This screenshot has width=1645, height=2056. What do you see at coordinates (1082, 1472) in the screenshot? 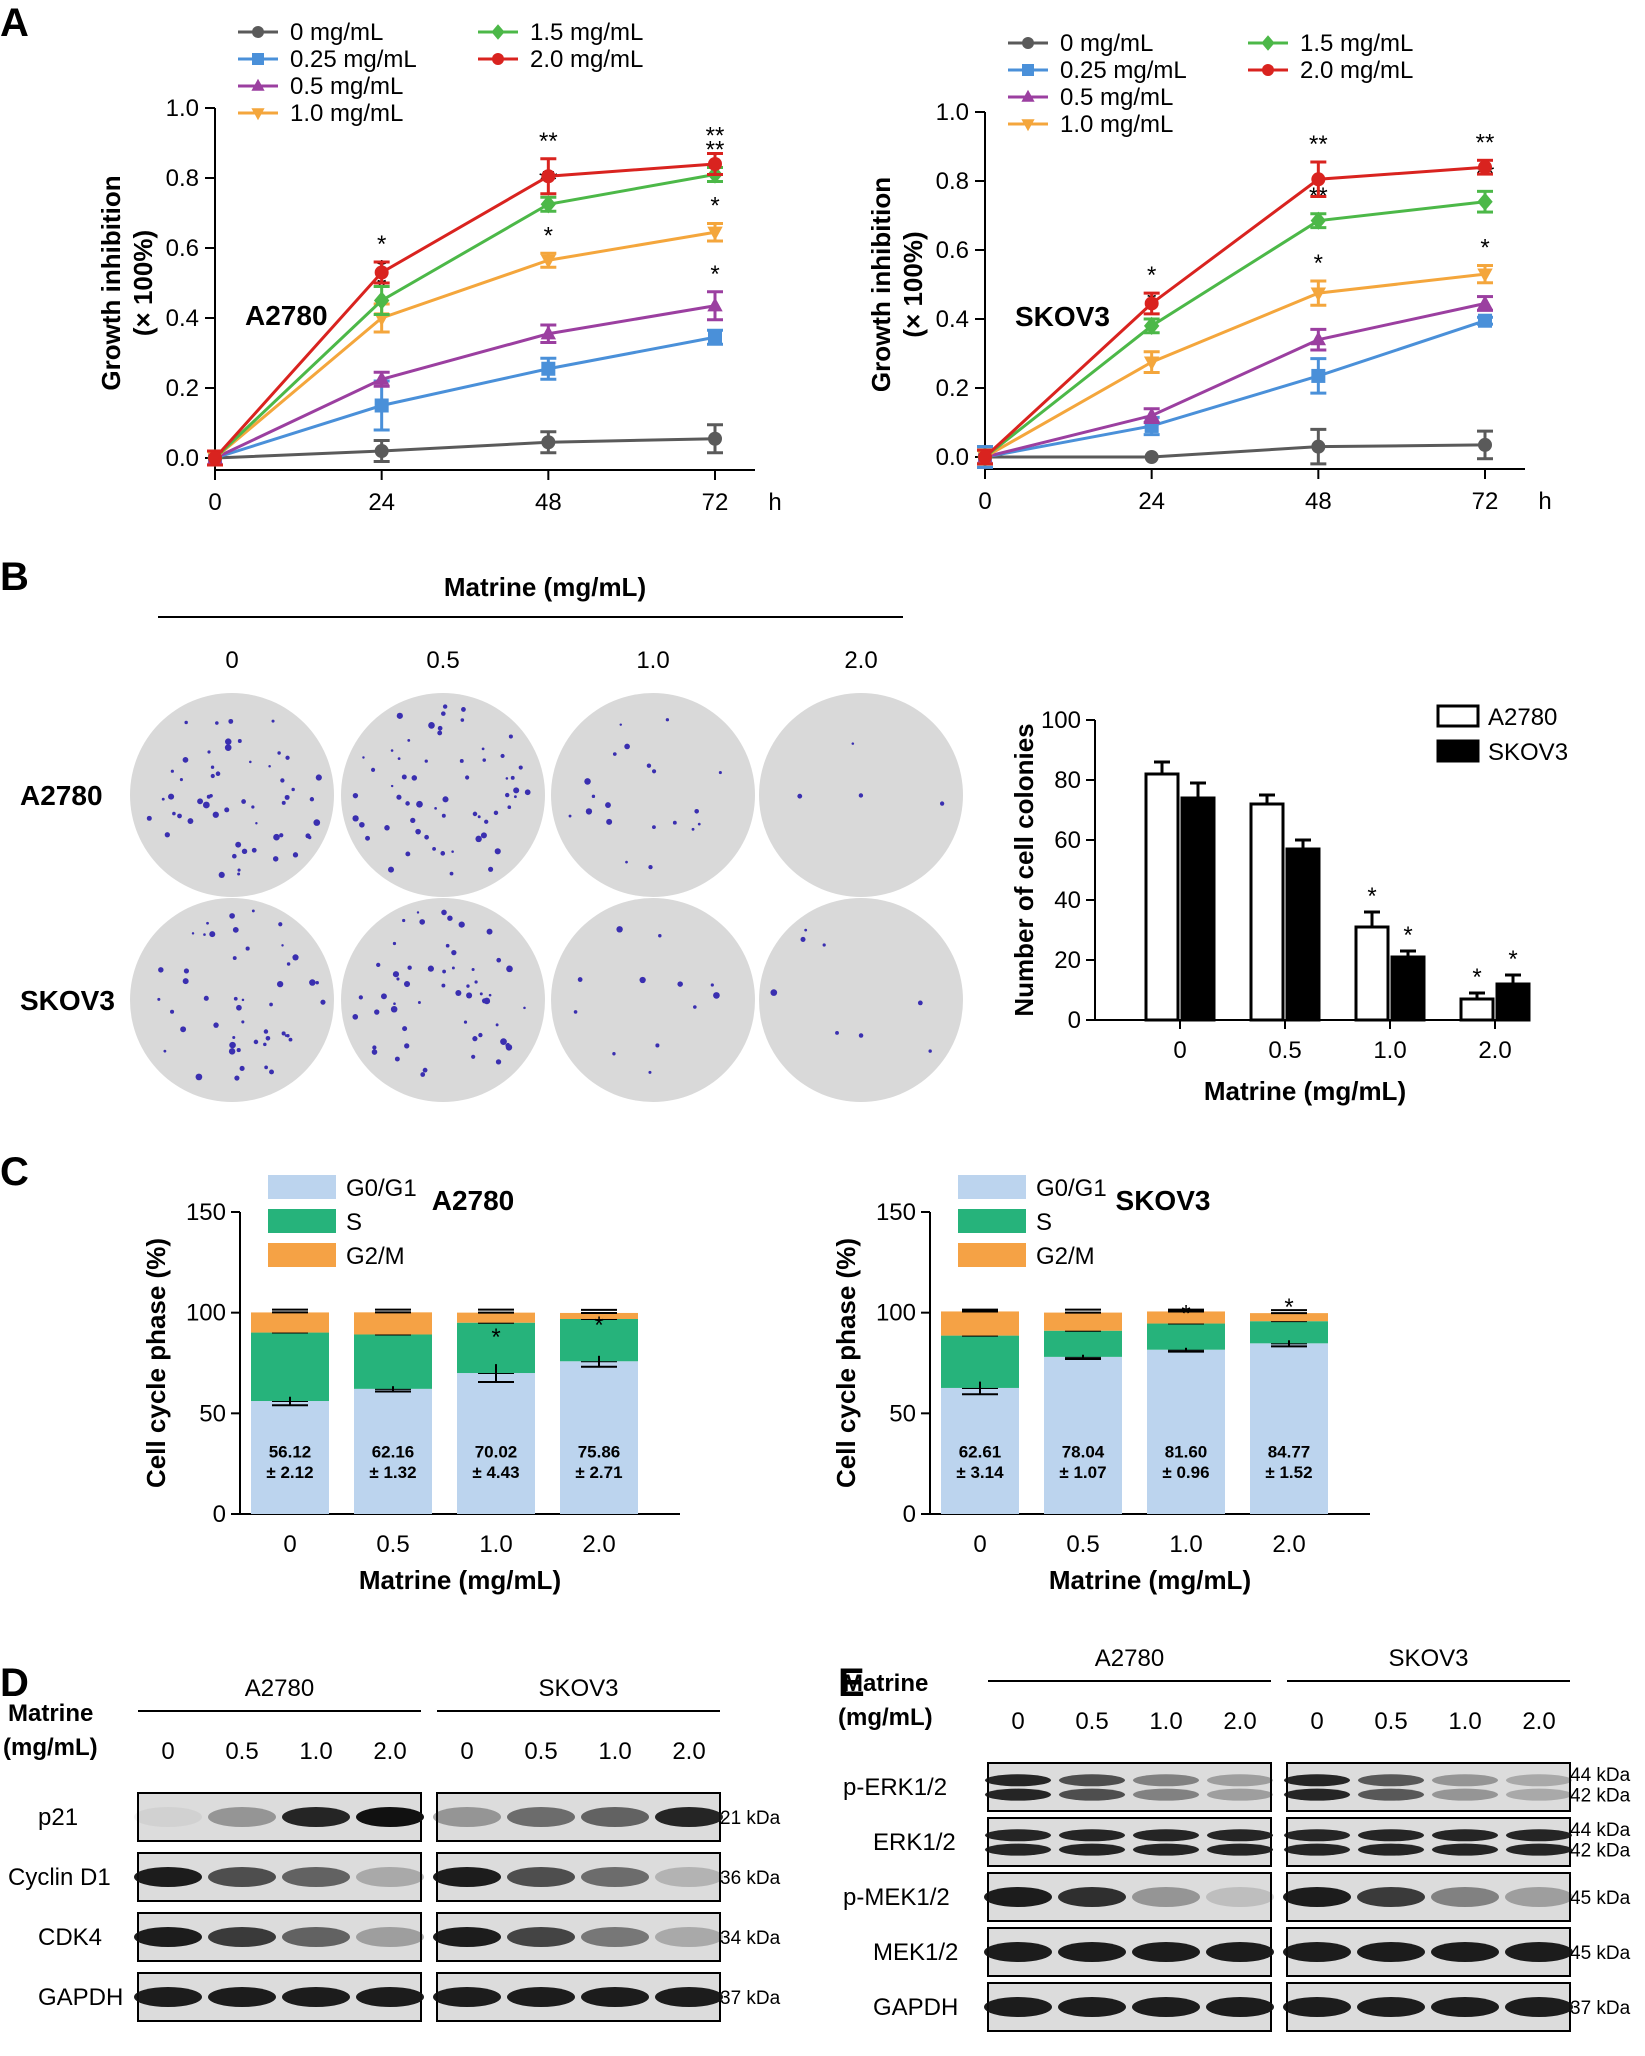
I see `bar-error-label: ± 1.07` at bounding box center [1082, 1472].